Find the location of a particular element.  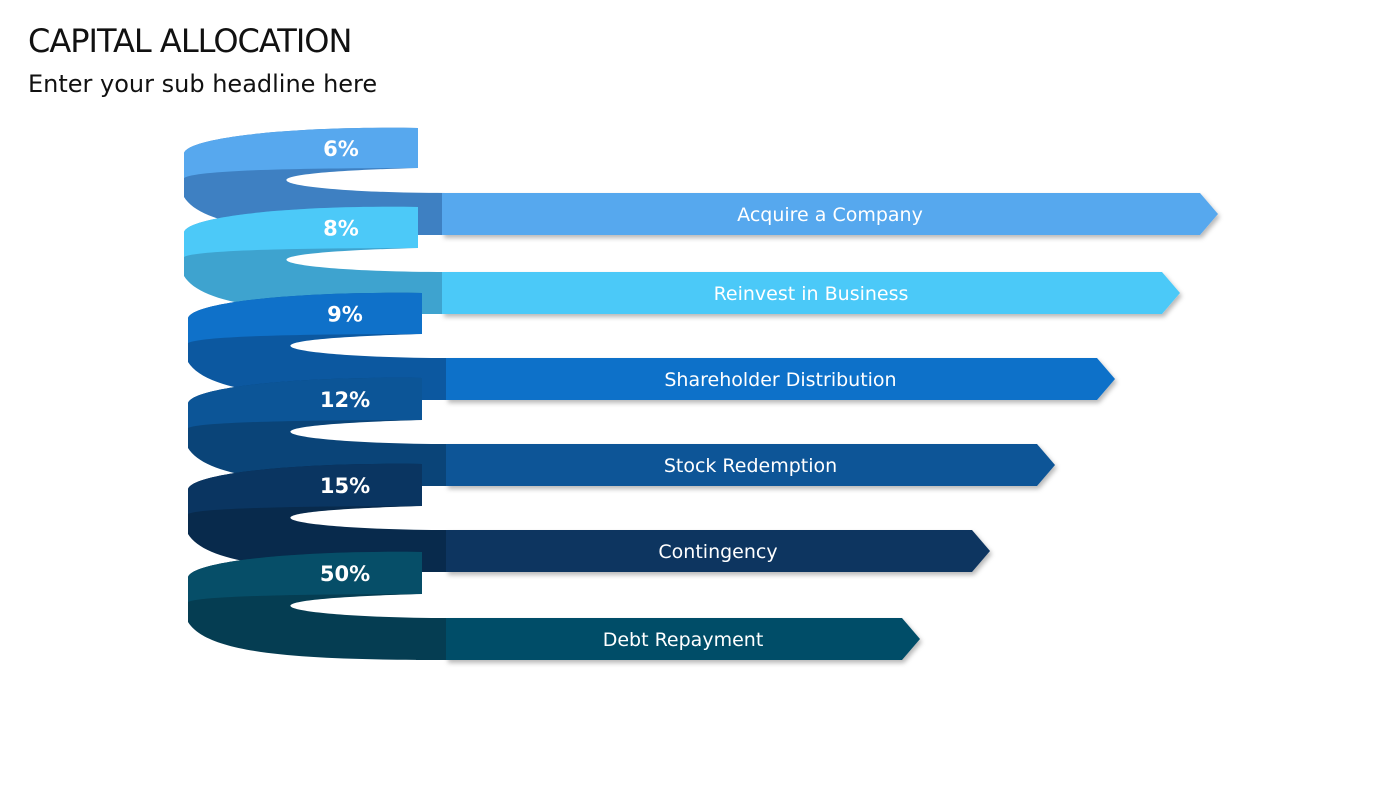

ribbon-joint is located at coordinates (431, 639).